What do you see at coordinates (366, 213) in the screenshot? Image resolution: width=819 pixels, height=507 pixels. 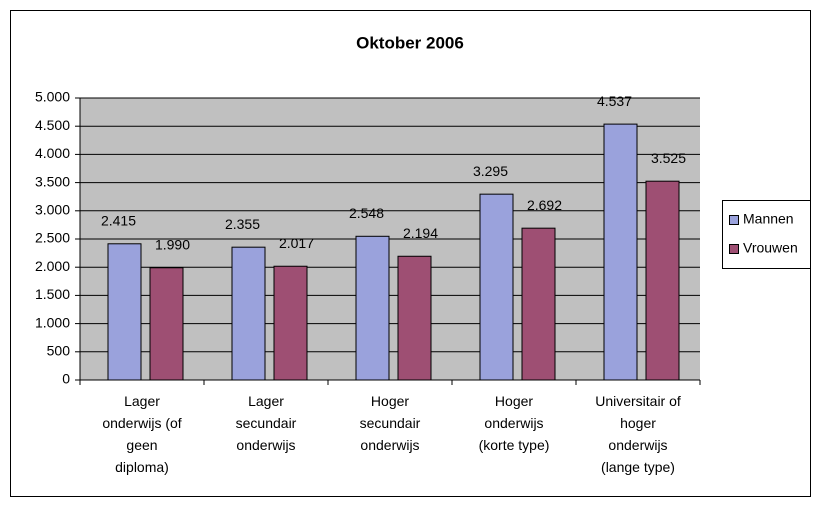 I see `value-label: 2.548` at bounding box center [366, 213].